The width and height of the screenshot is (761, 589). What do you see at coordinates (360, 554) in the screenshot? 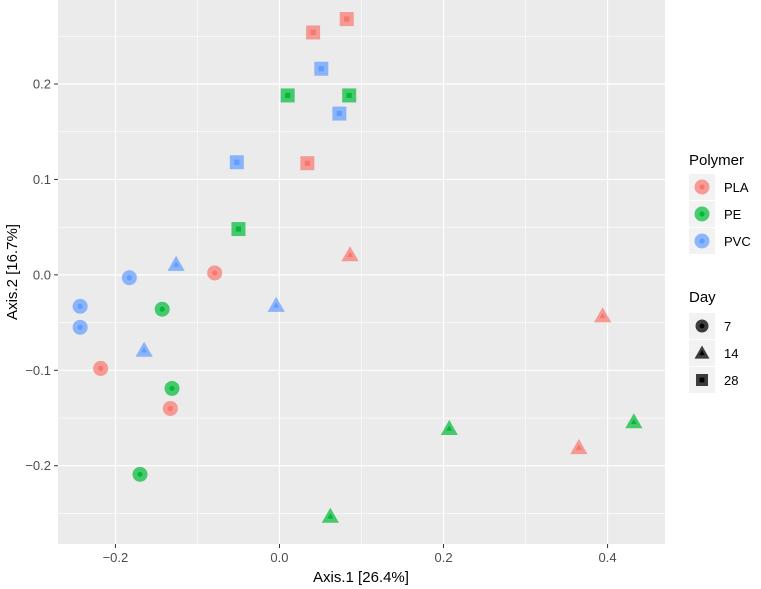
I see `x-axis-ticks: −0.2 0.0 0.2 0.4` at bounding box center [360, 554].